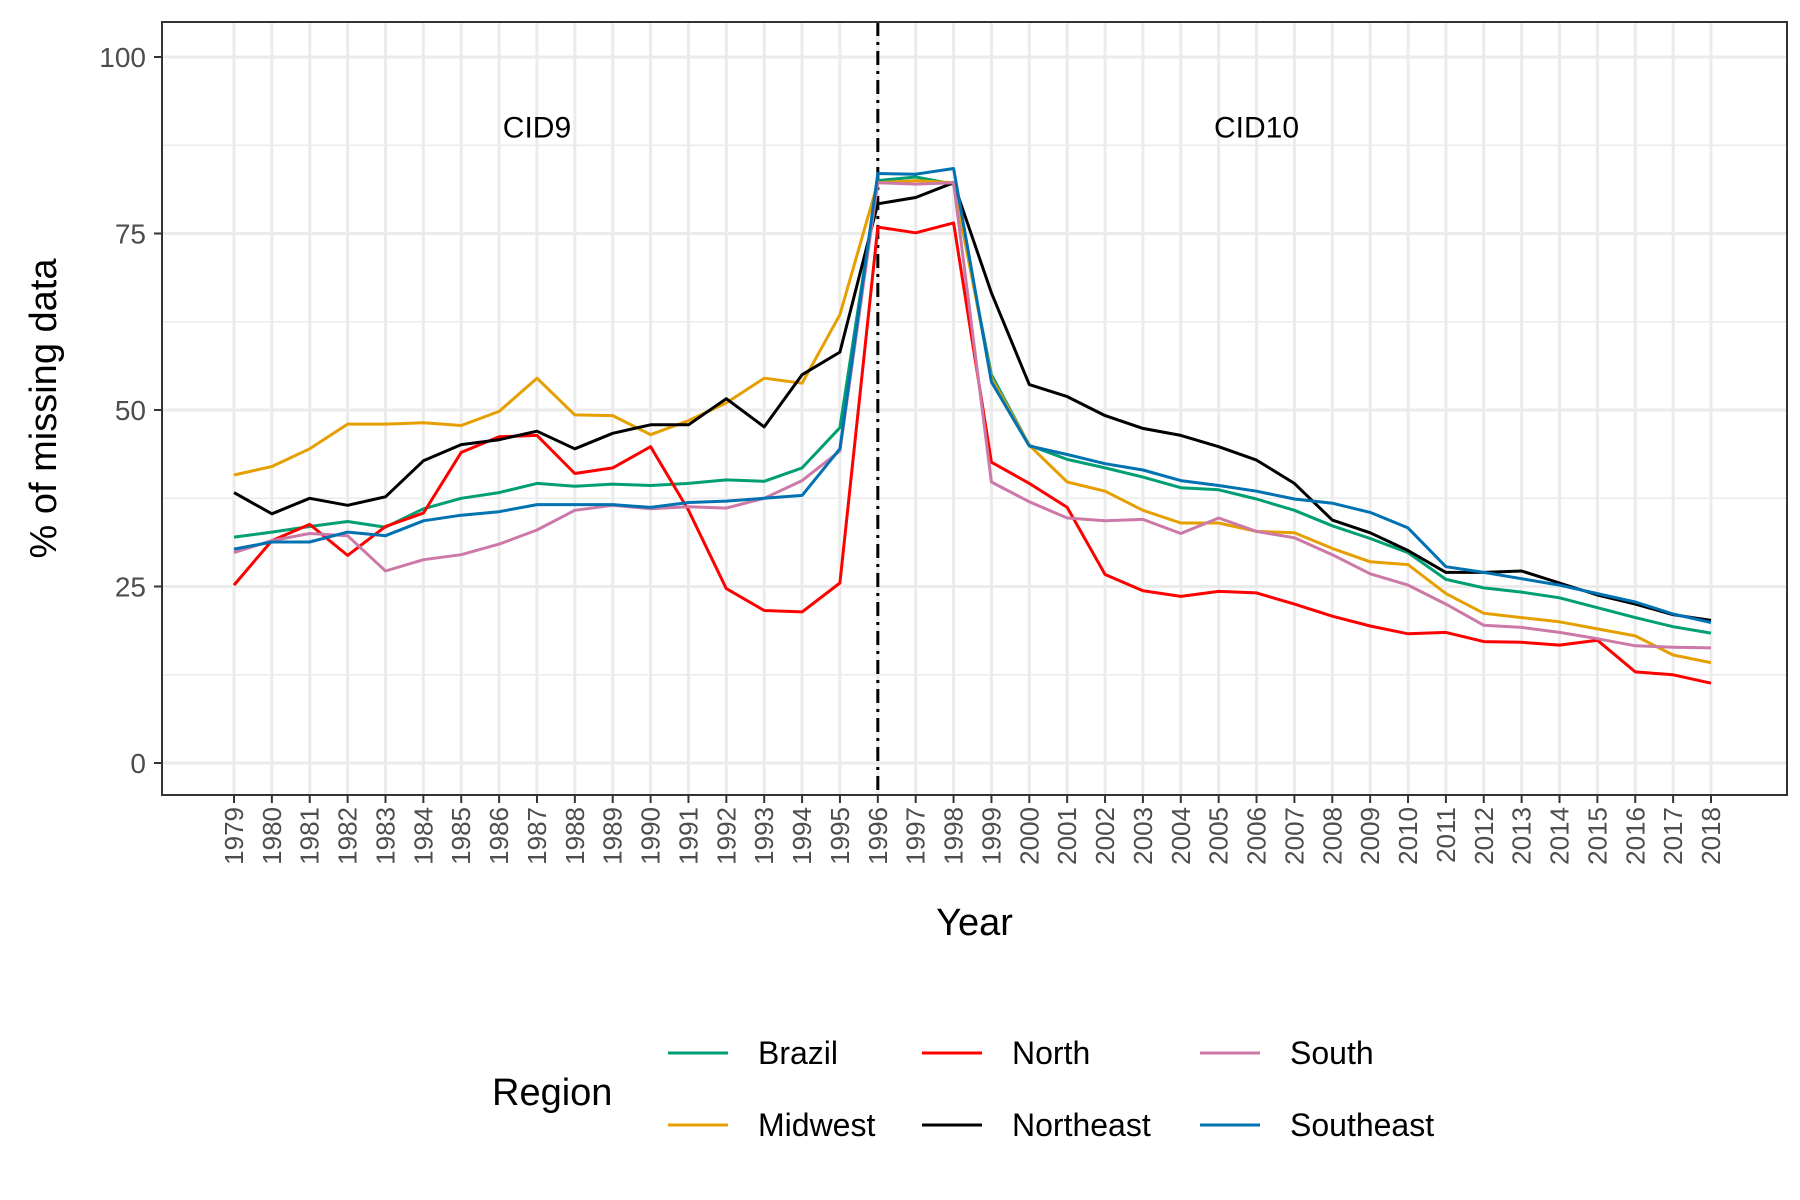 This screenshot has height=1200, width=1800. Describe the element at coordinates (802, 836) in the screenshot. I see `x-tick-label: 1994` at that location.